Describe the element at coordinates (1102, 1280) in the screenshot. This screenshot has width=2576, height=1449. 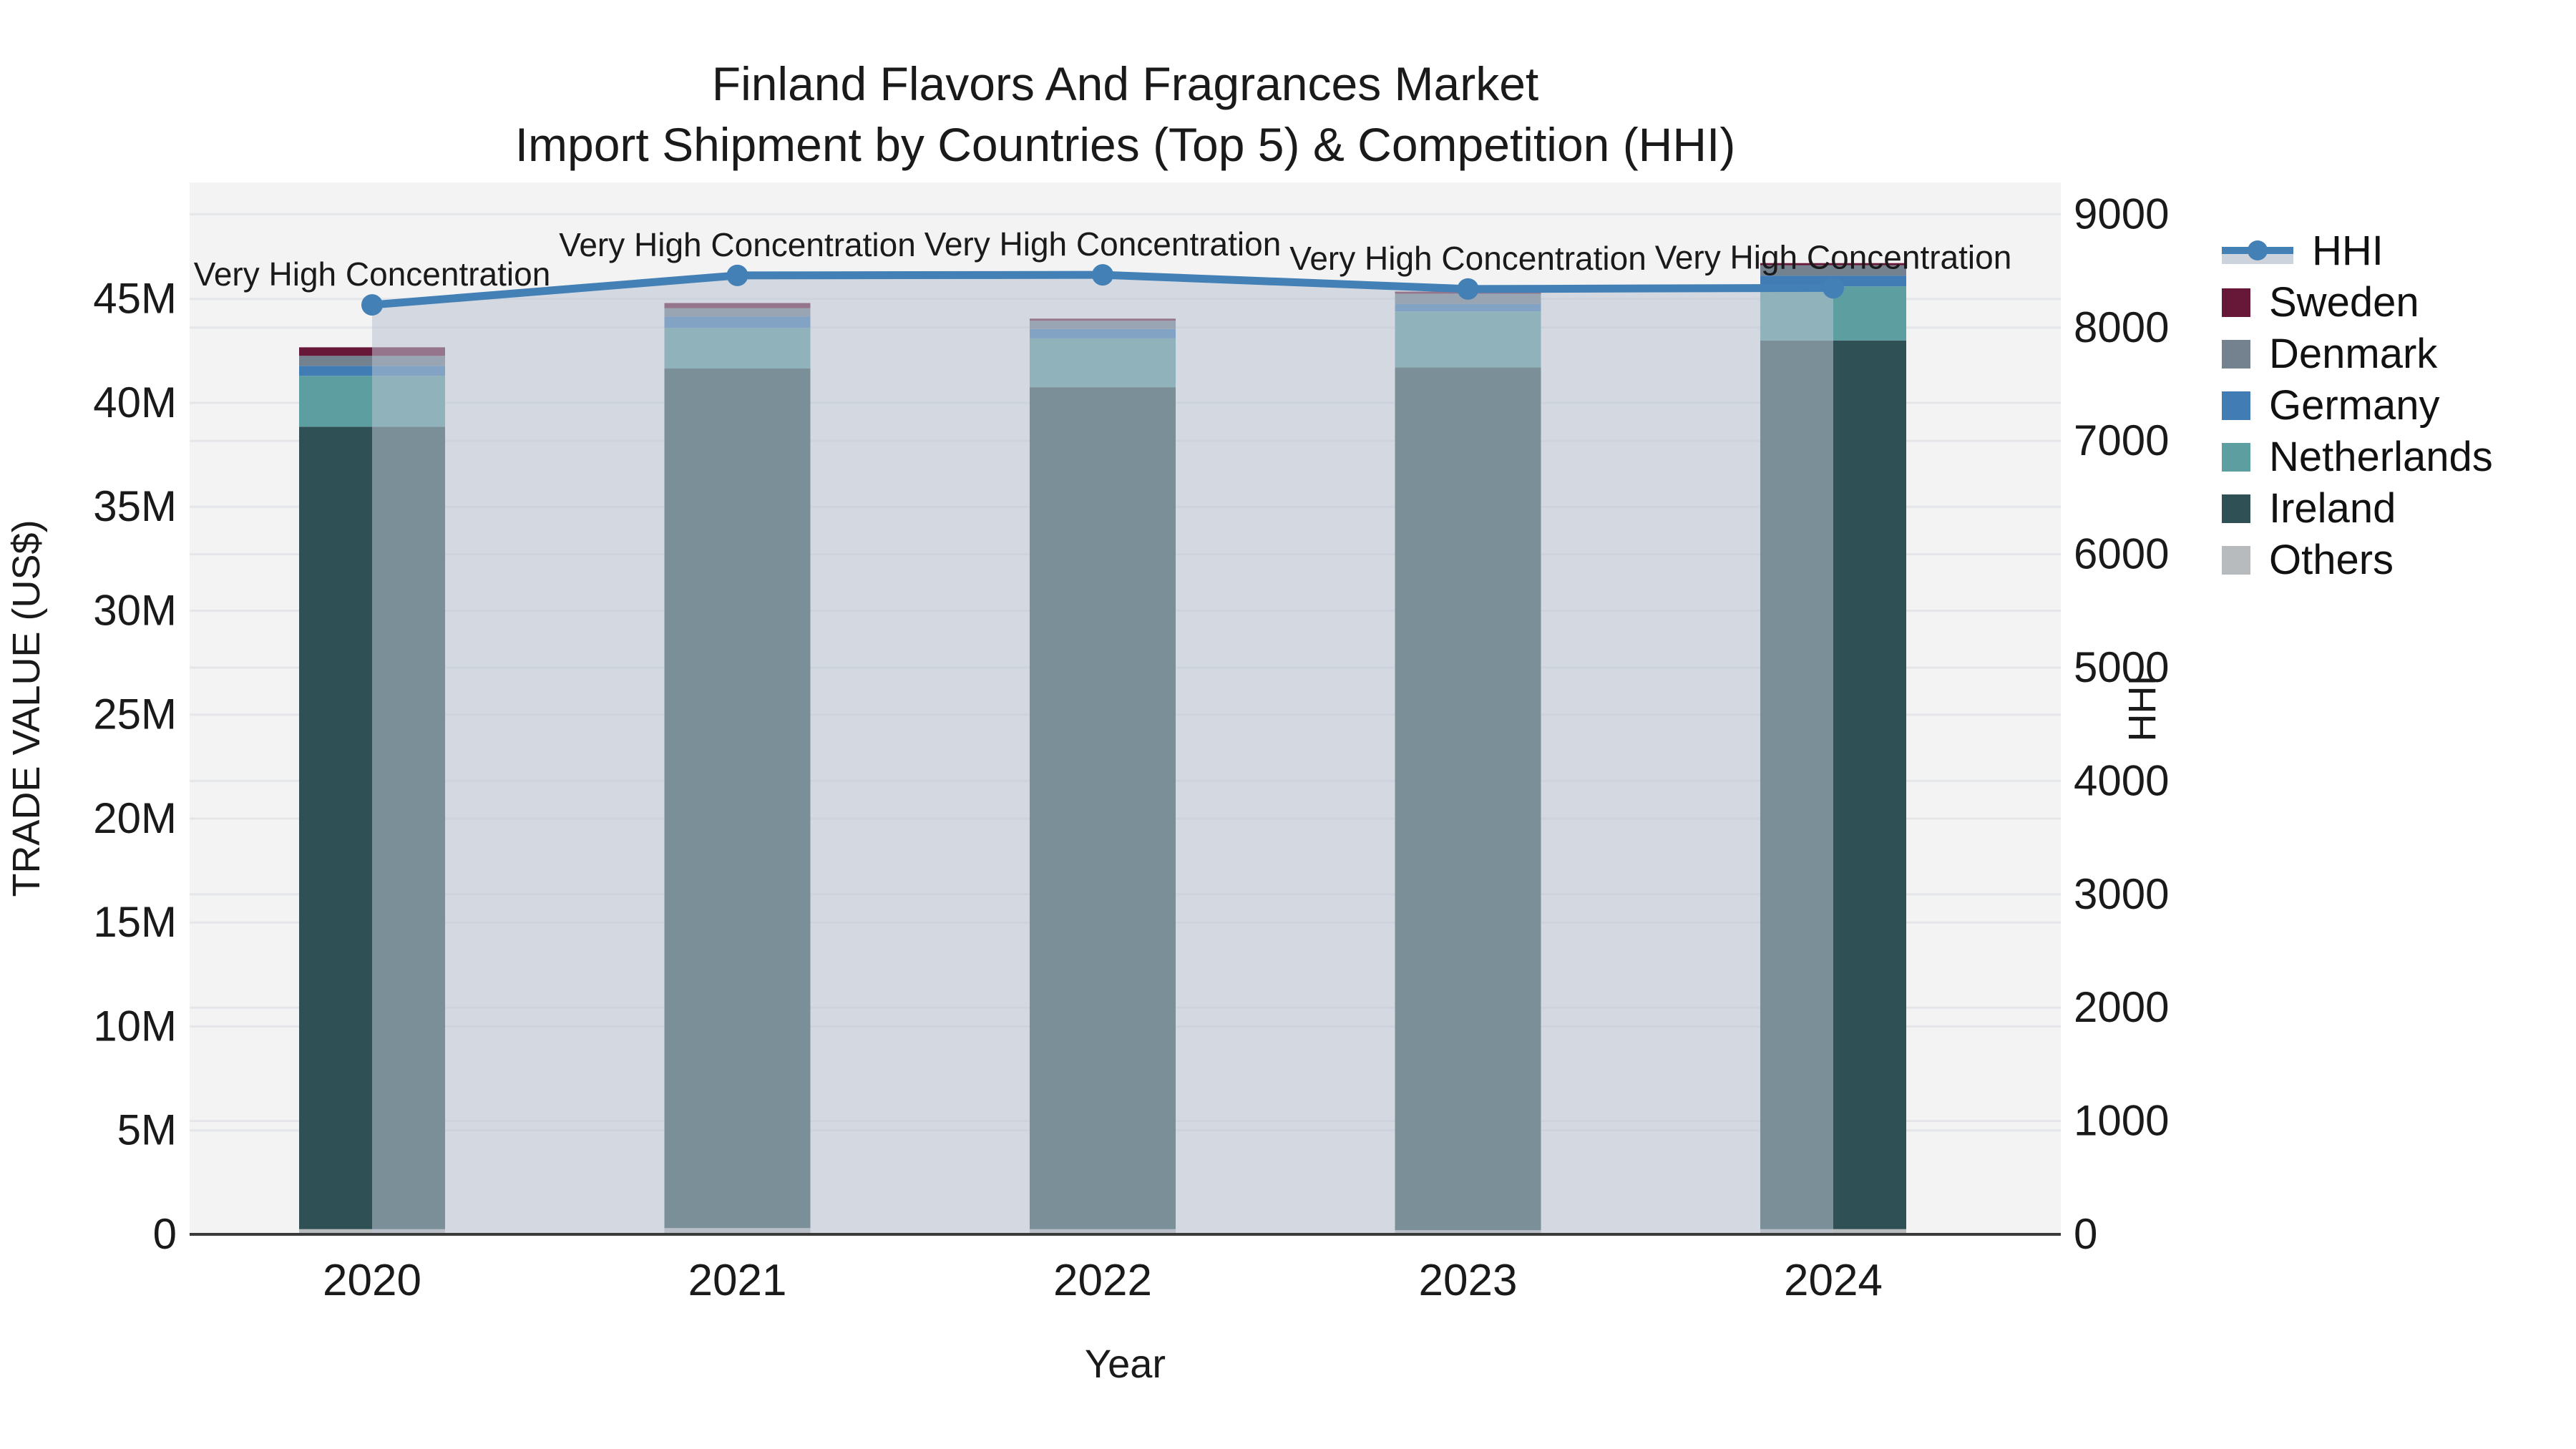
I see `x-tick-2022: 2022` at that location.